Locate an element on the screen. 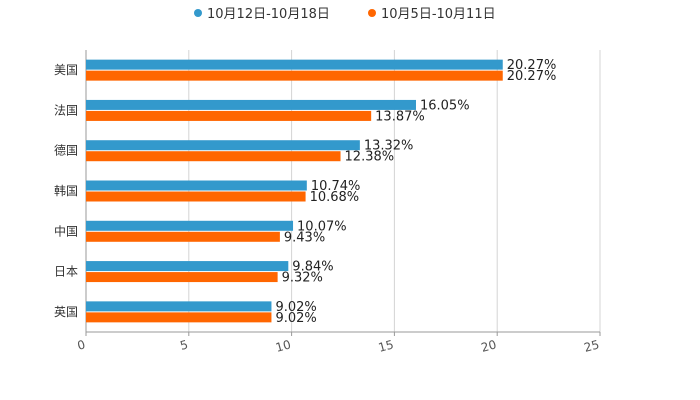 This screenshot has width=700, height=400. data-label-series-2: 13.87% is located at coordinates (400, 116).